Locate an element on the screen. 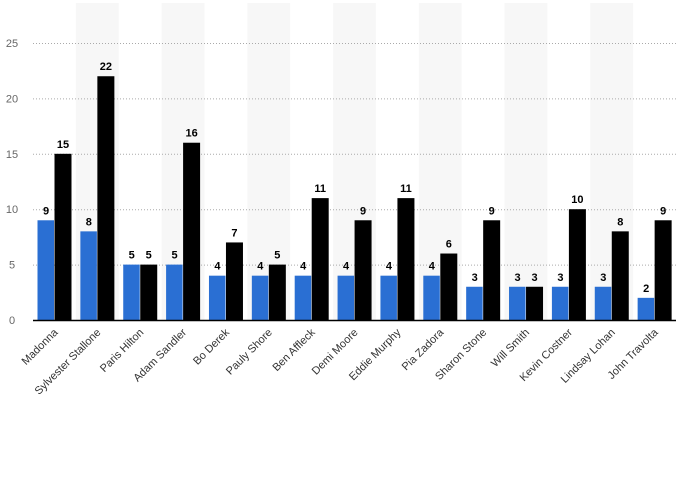  y-tick-label: 0 is located at coordinates (12, 321).